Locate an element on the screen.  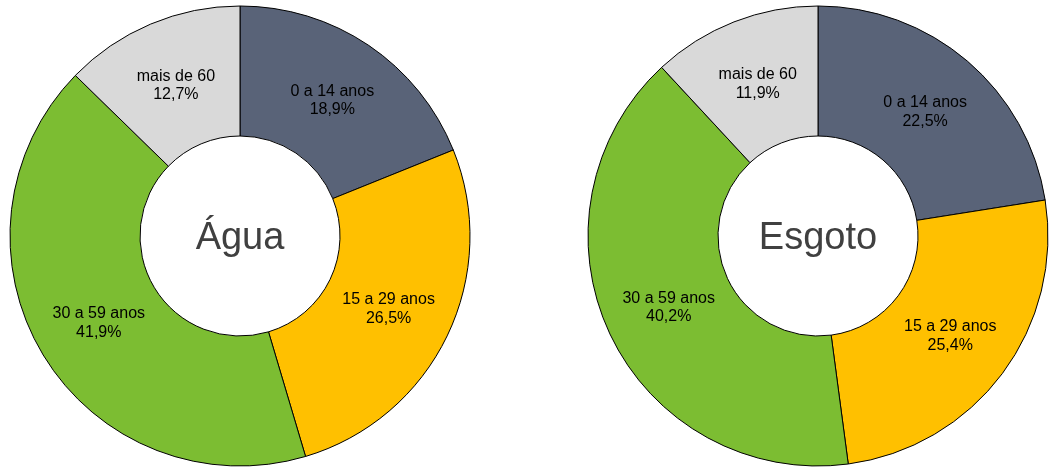
data-label: 11,9% is located at coordinates (757, 92).